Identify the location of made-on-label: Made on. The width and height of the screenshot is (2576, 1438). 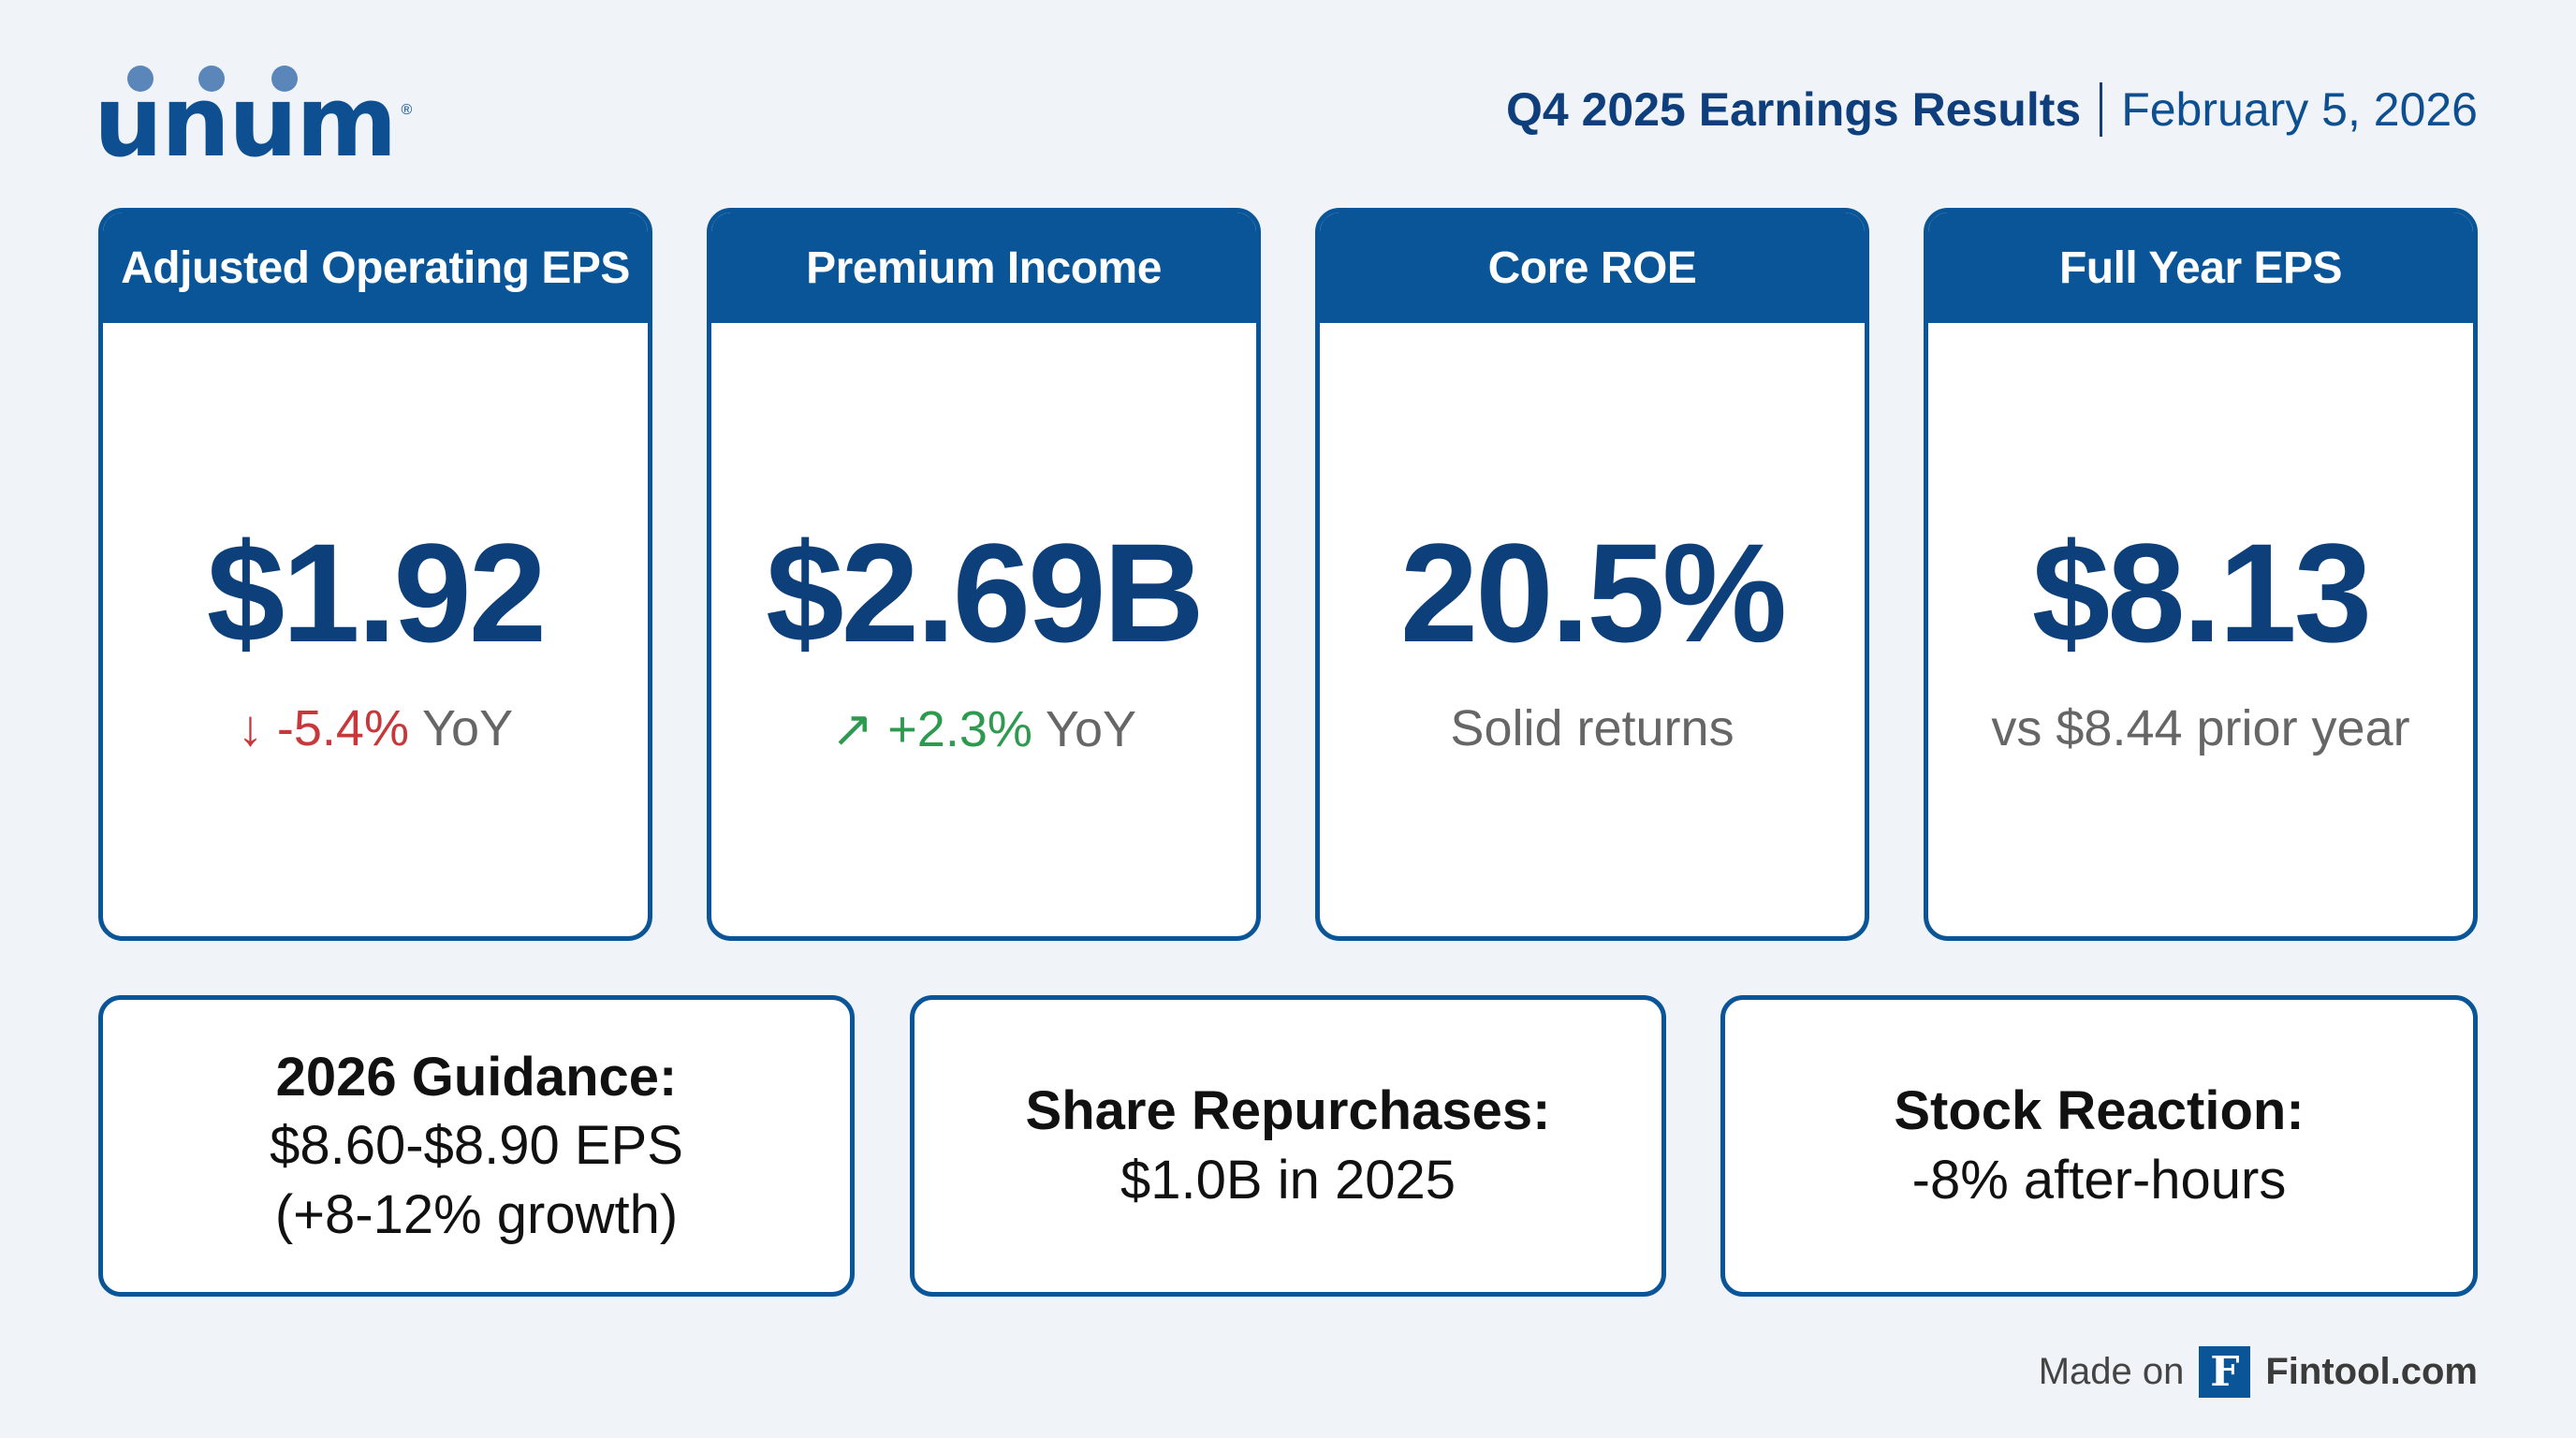
(2111, 1371).